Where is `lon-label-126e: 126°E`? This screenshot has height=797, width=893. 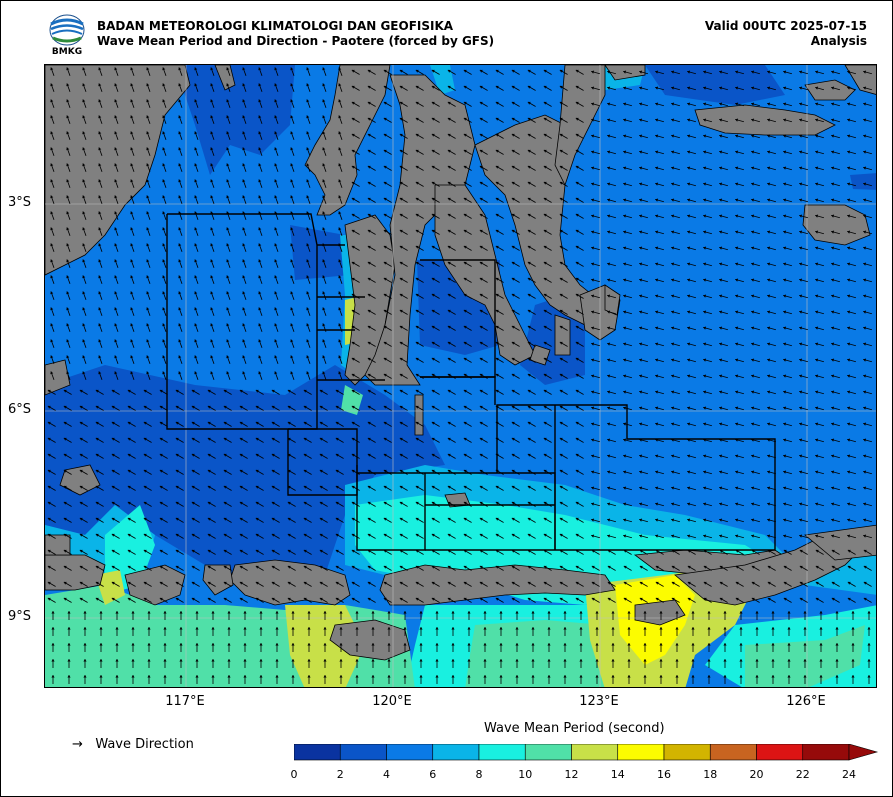 lon-label-126e: 126°E is located at coordinates (806, 701).